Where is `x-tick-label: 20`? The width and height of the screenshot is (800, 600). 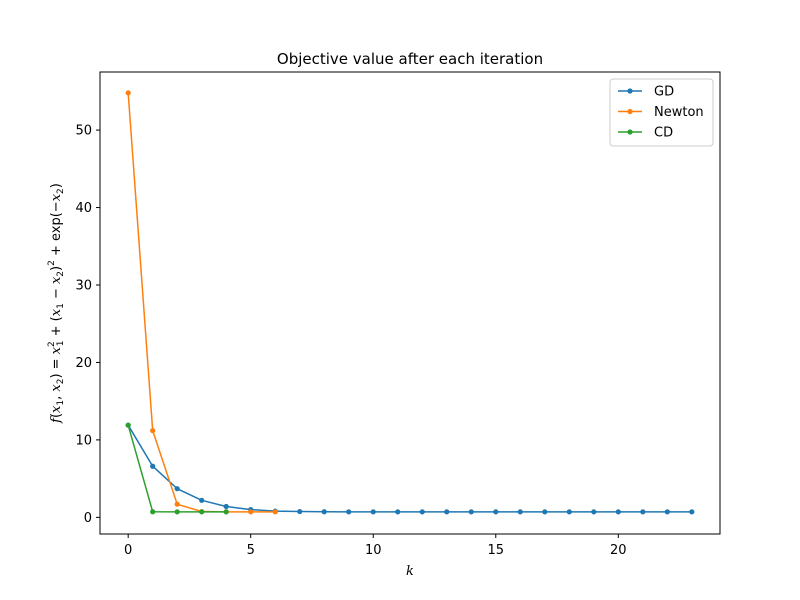 x-tick-label: 20 is located at coordinates (618, 550).